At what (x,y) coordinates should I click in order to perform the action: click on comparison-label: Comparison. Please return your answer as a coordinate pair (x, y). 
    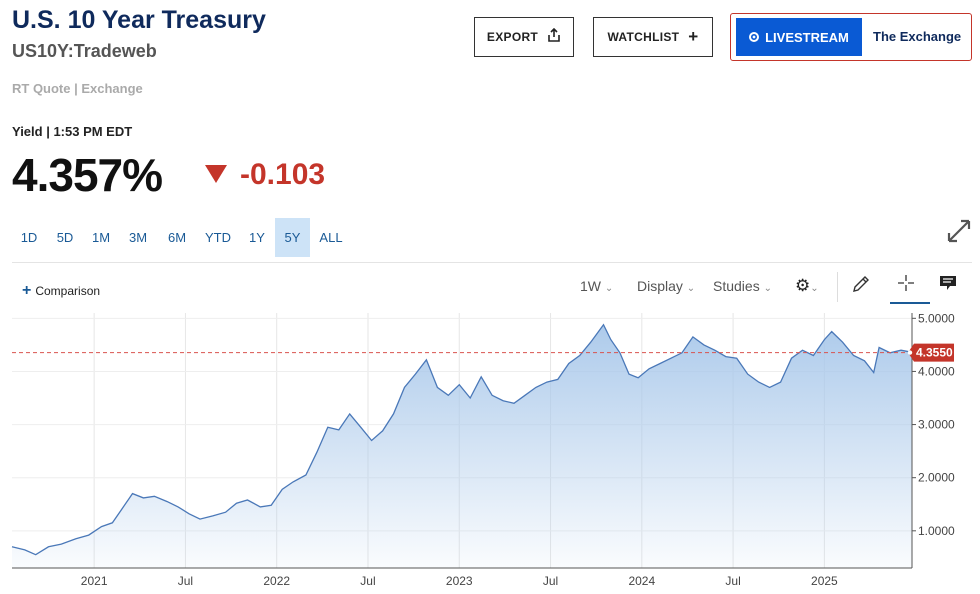
    Looking at the image, I should click on (68, 291).